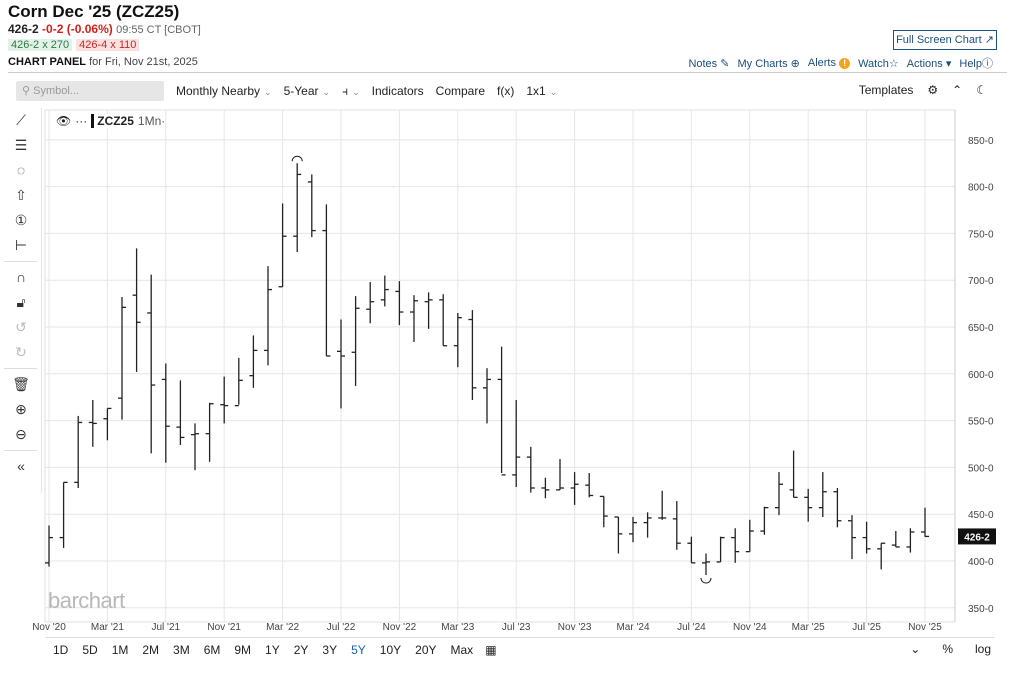  What do you see at coordinates (981, 234) in the screenshot?
I see `y-tick-label: 750-0` at bounding box center [981, 234].